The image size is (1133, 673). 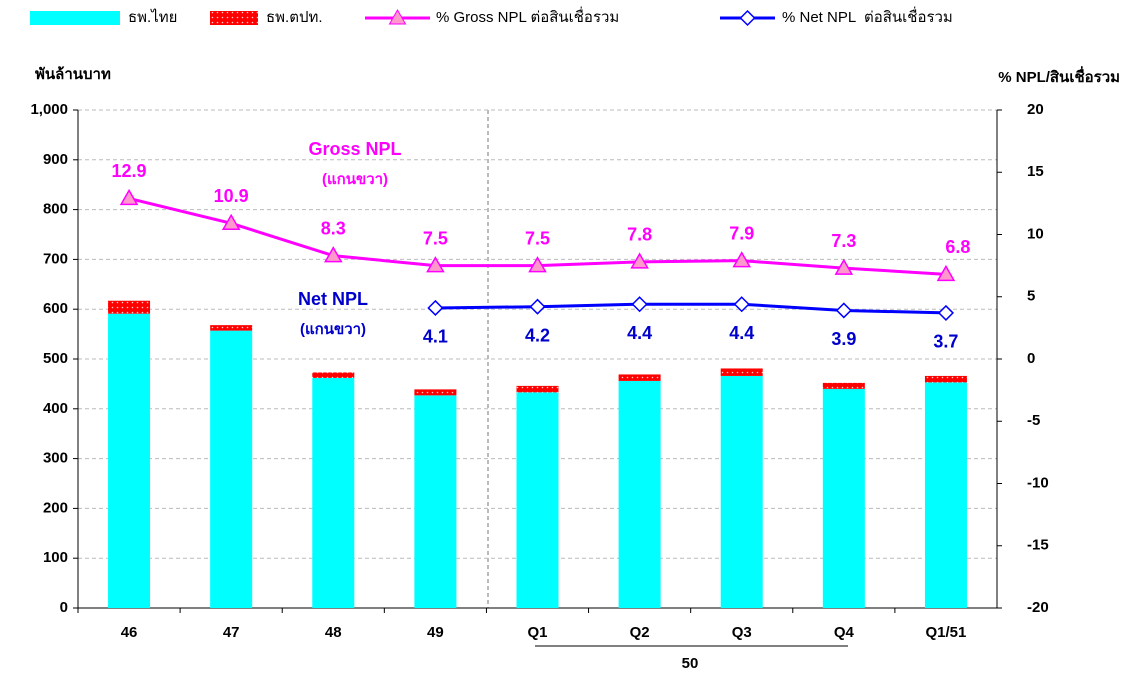 What do you see at coordinates (1059, 76) in the screenshot?
I see `y2-axis-title: % NPL/สินเชื่อรวม` at bounding box center [1059, 76].